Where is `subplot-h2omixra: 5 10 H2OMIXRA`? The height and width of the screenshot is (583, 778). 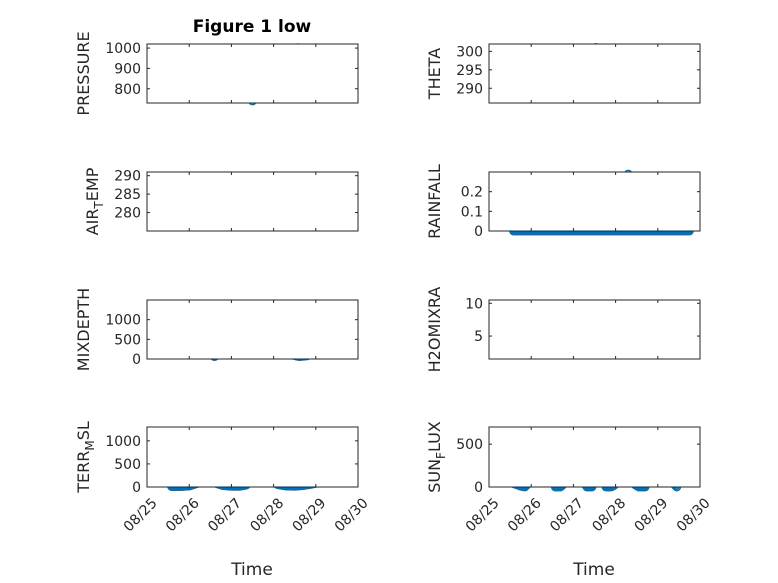
subplot-h2omixra: 5 10 H2OMIXRA is located at coordinates (563, 330).